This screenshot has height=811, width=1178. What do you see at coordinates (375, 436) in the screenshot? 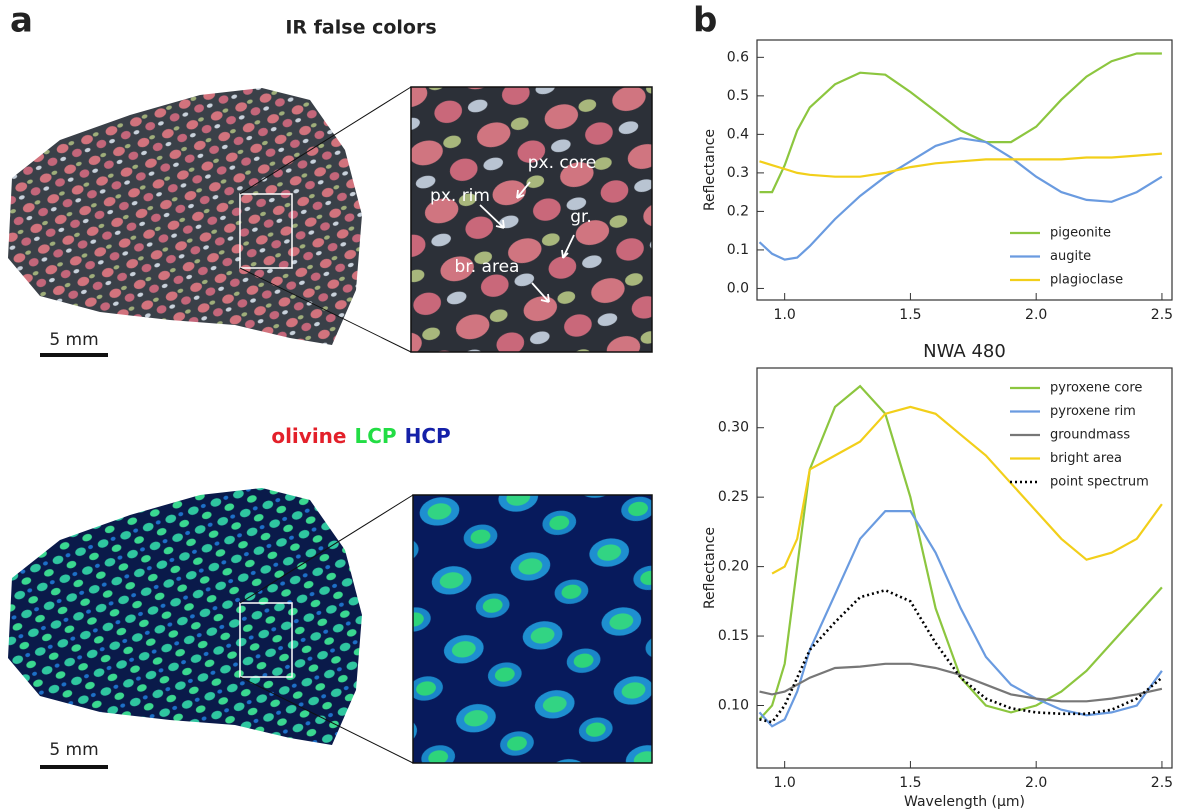
I see `mineral-name: LCP` at bounding box center [375, 436].